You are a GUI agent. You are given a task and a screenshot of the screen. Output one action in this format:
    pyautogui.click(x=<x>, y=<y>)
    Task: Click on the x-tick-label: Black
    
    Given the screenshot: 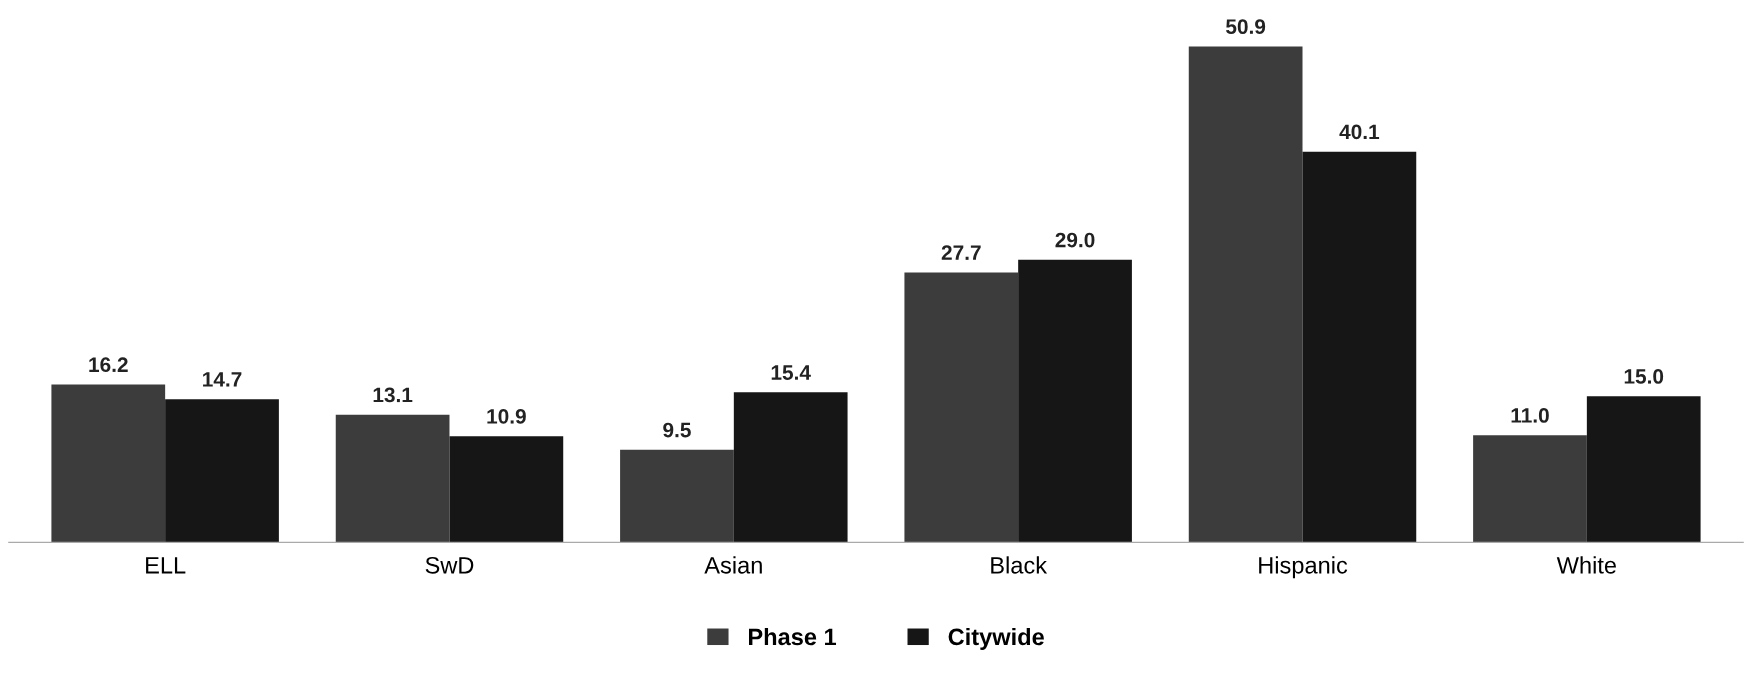 What is the action you would take?
    pyautogui.click(x=1019, y=565)
    